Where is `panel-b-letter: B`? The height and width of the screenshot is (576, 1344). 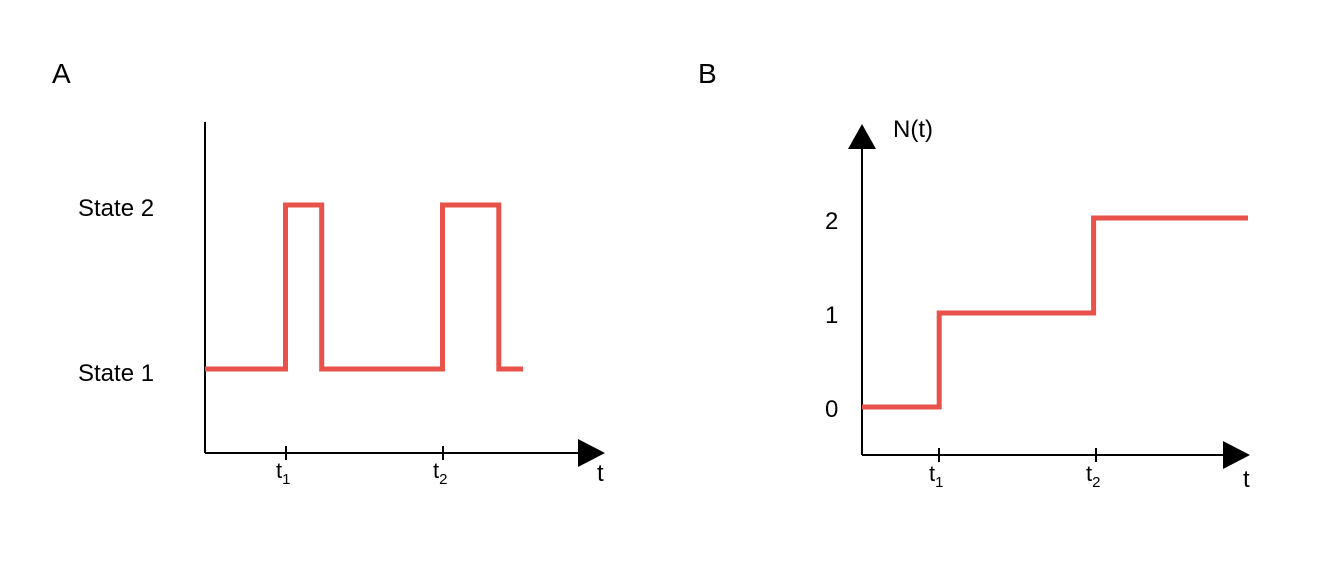 panel-b-letter: B is located at coordinates (707, 73).